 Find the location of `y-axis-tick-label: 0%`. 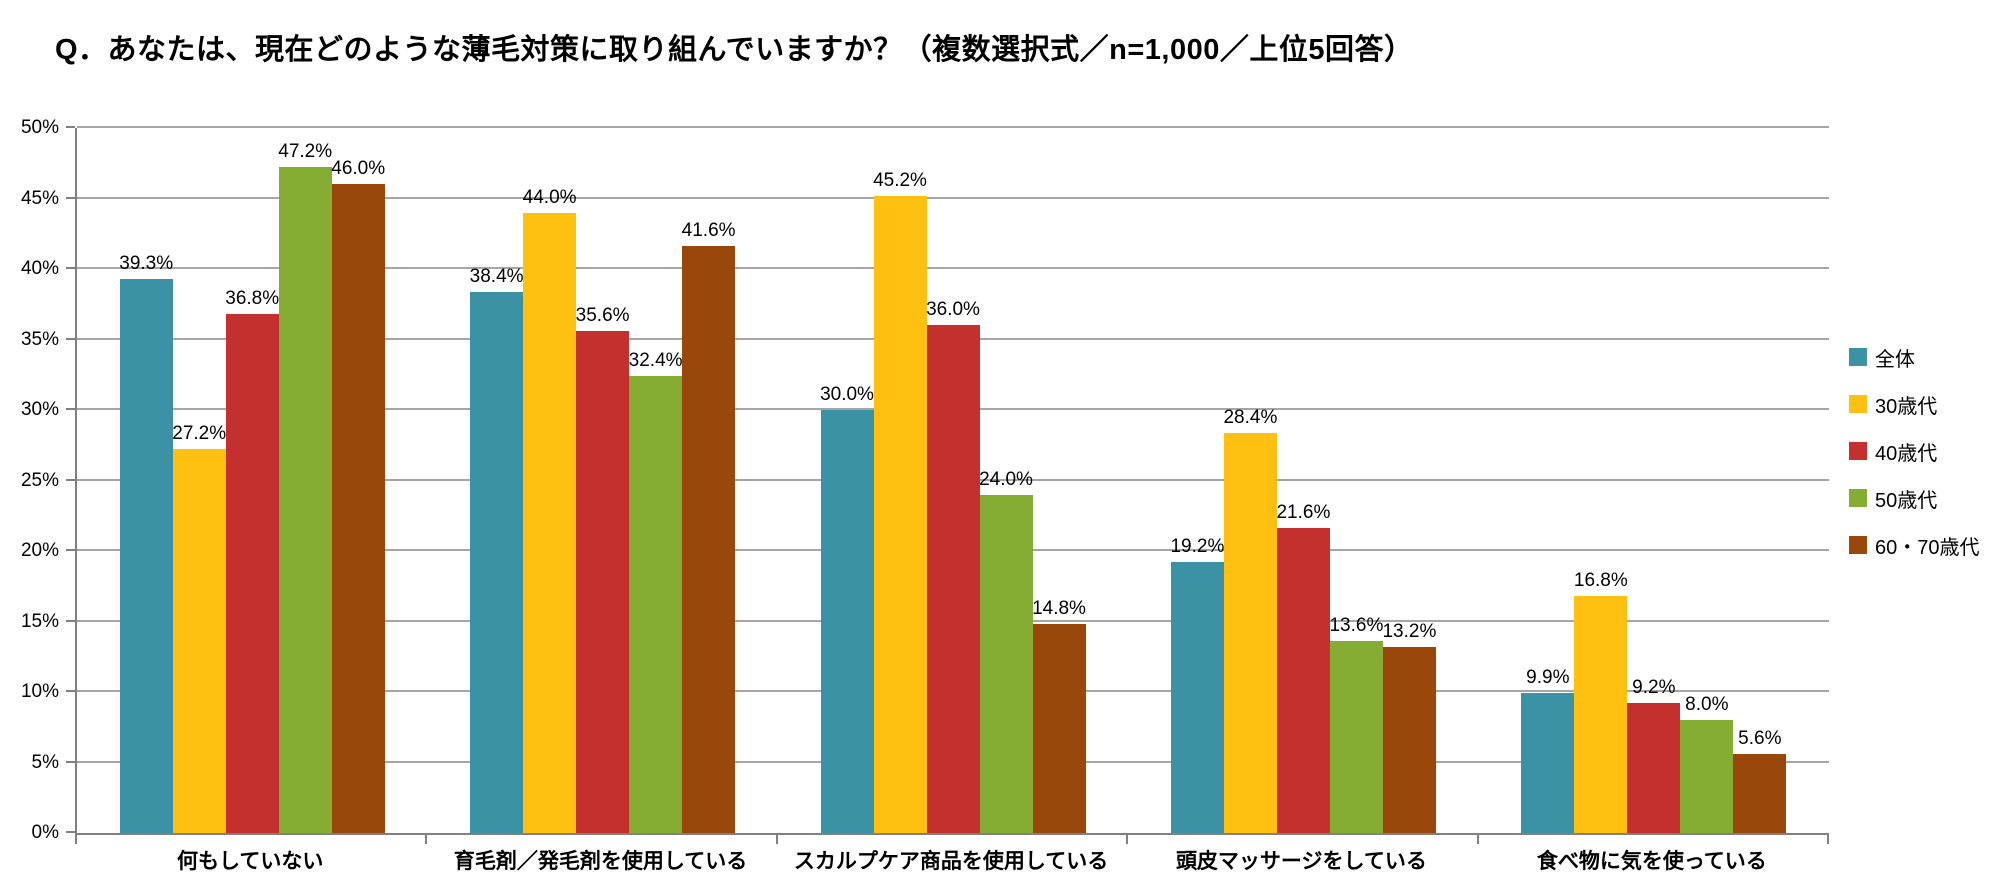

y-axis-tick-label: 0% is located at coordinates (45, 832).